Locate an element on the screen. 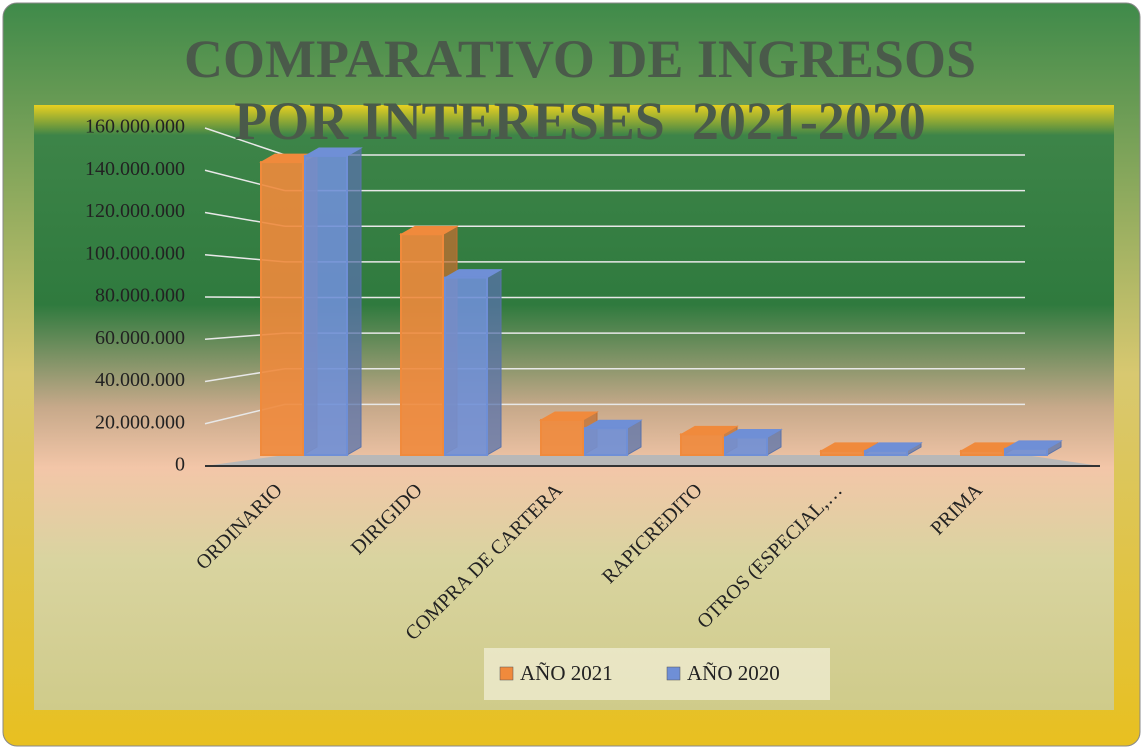 This screenshot has width=1143, height=749. y-tick-label: 0 is located at coordinates (180, 465).